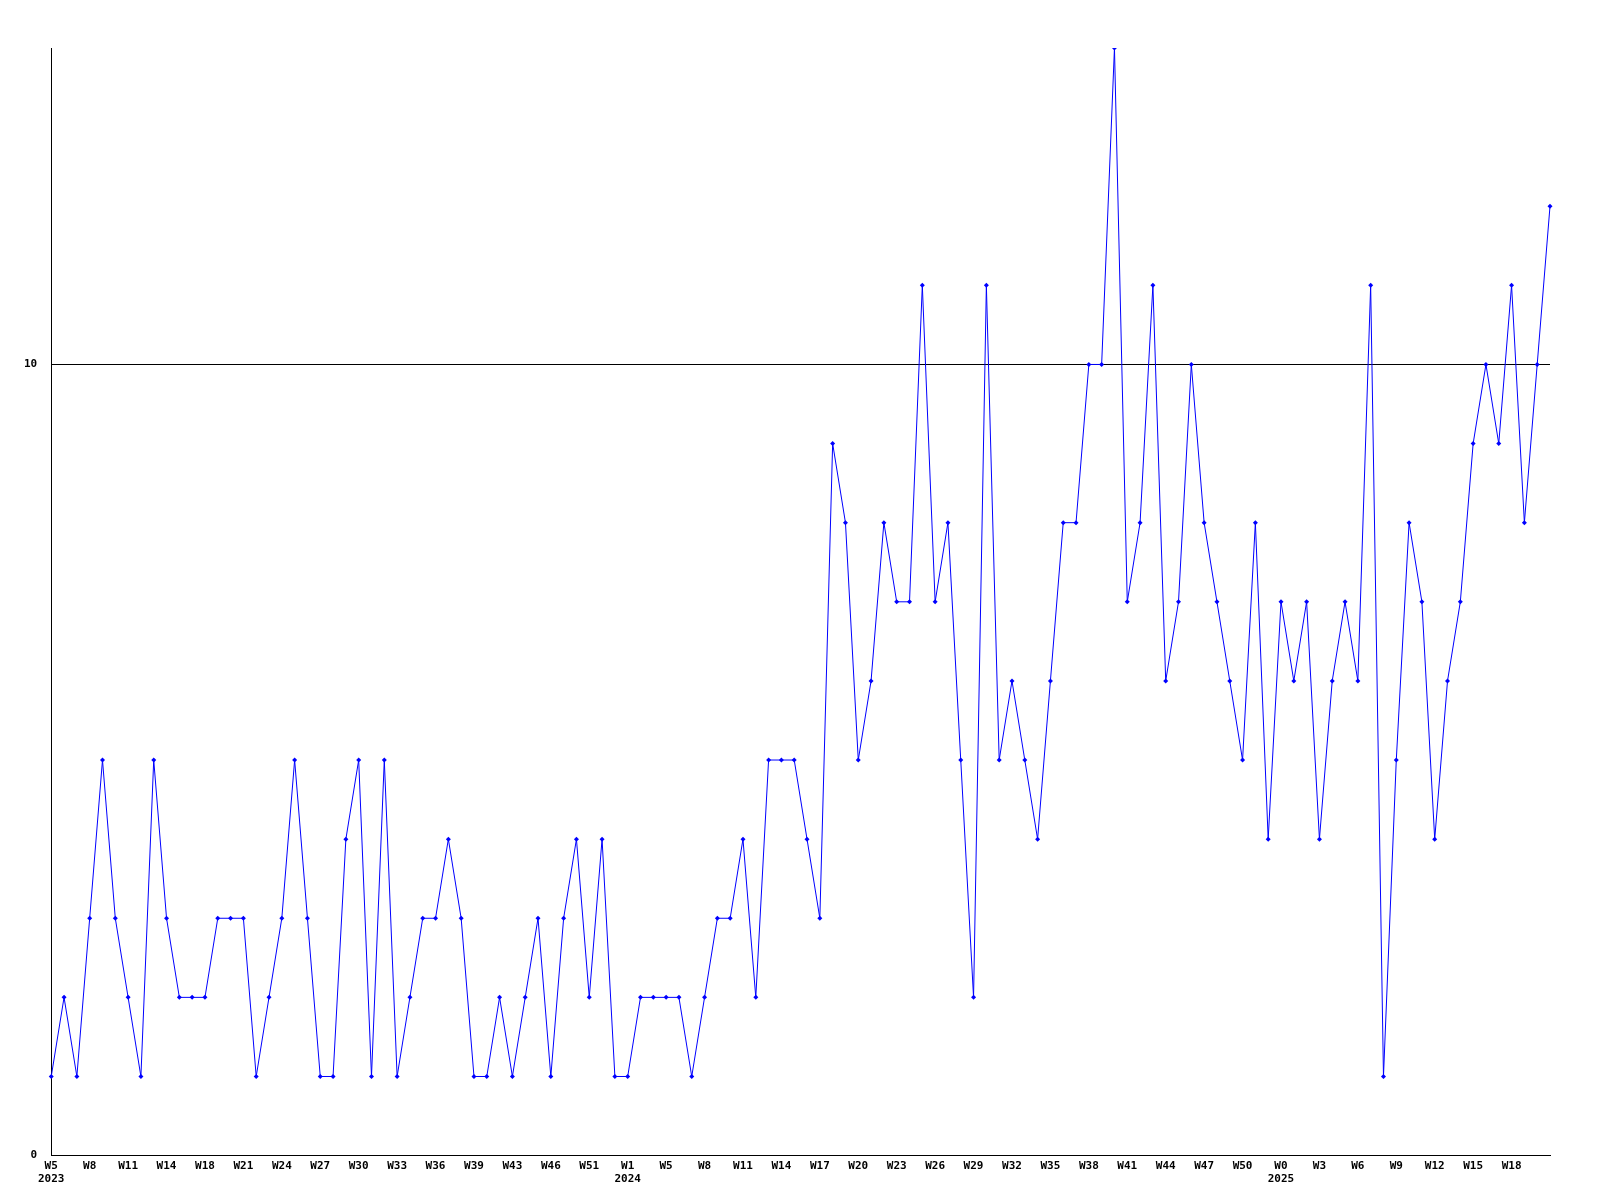 Image resolution: width=1600 pixels, height=1200 pixels. I want to click on x-tick-label: W21, so click(243, 1166).